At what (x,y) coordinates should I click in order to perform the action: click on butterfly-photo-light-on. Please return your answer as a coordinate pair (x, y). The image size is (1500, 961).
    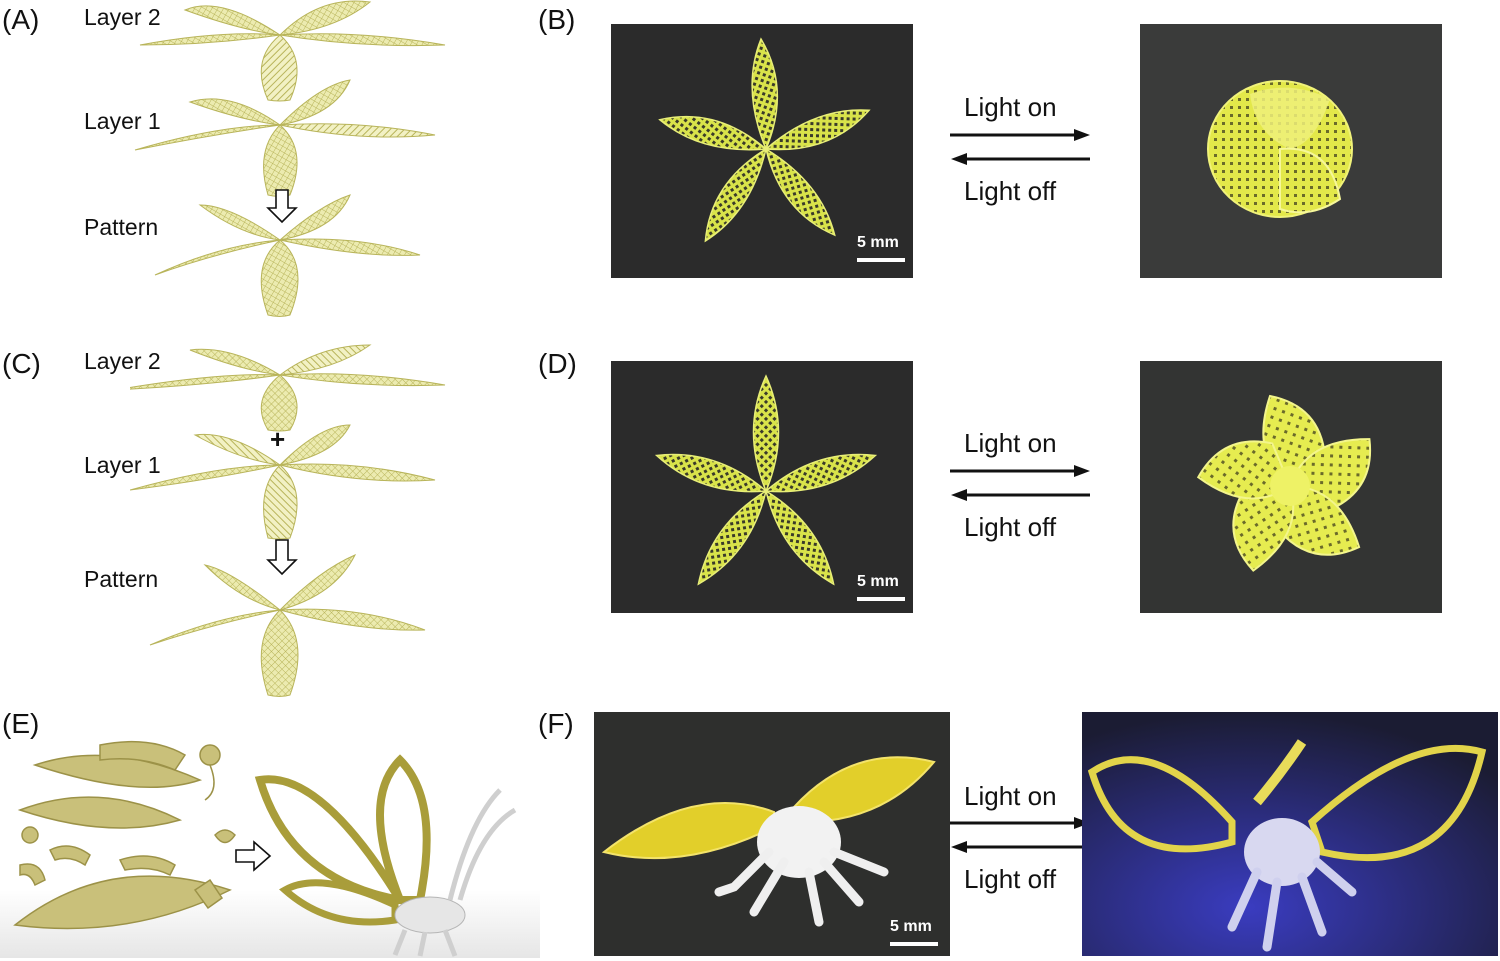
    Looking at the image, I should click on (1290, 834).